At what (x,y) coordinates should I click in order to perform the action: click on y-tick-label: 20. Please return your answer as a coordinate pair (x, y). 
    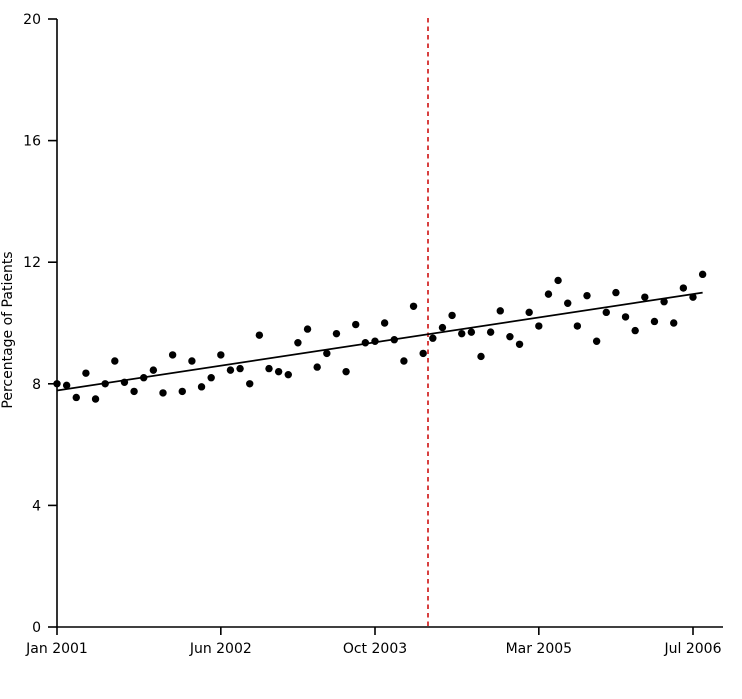
    Looking at the image, I should click on (32, 20).